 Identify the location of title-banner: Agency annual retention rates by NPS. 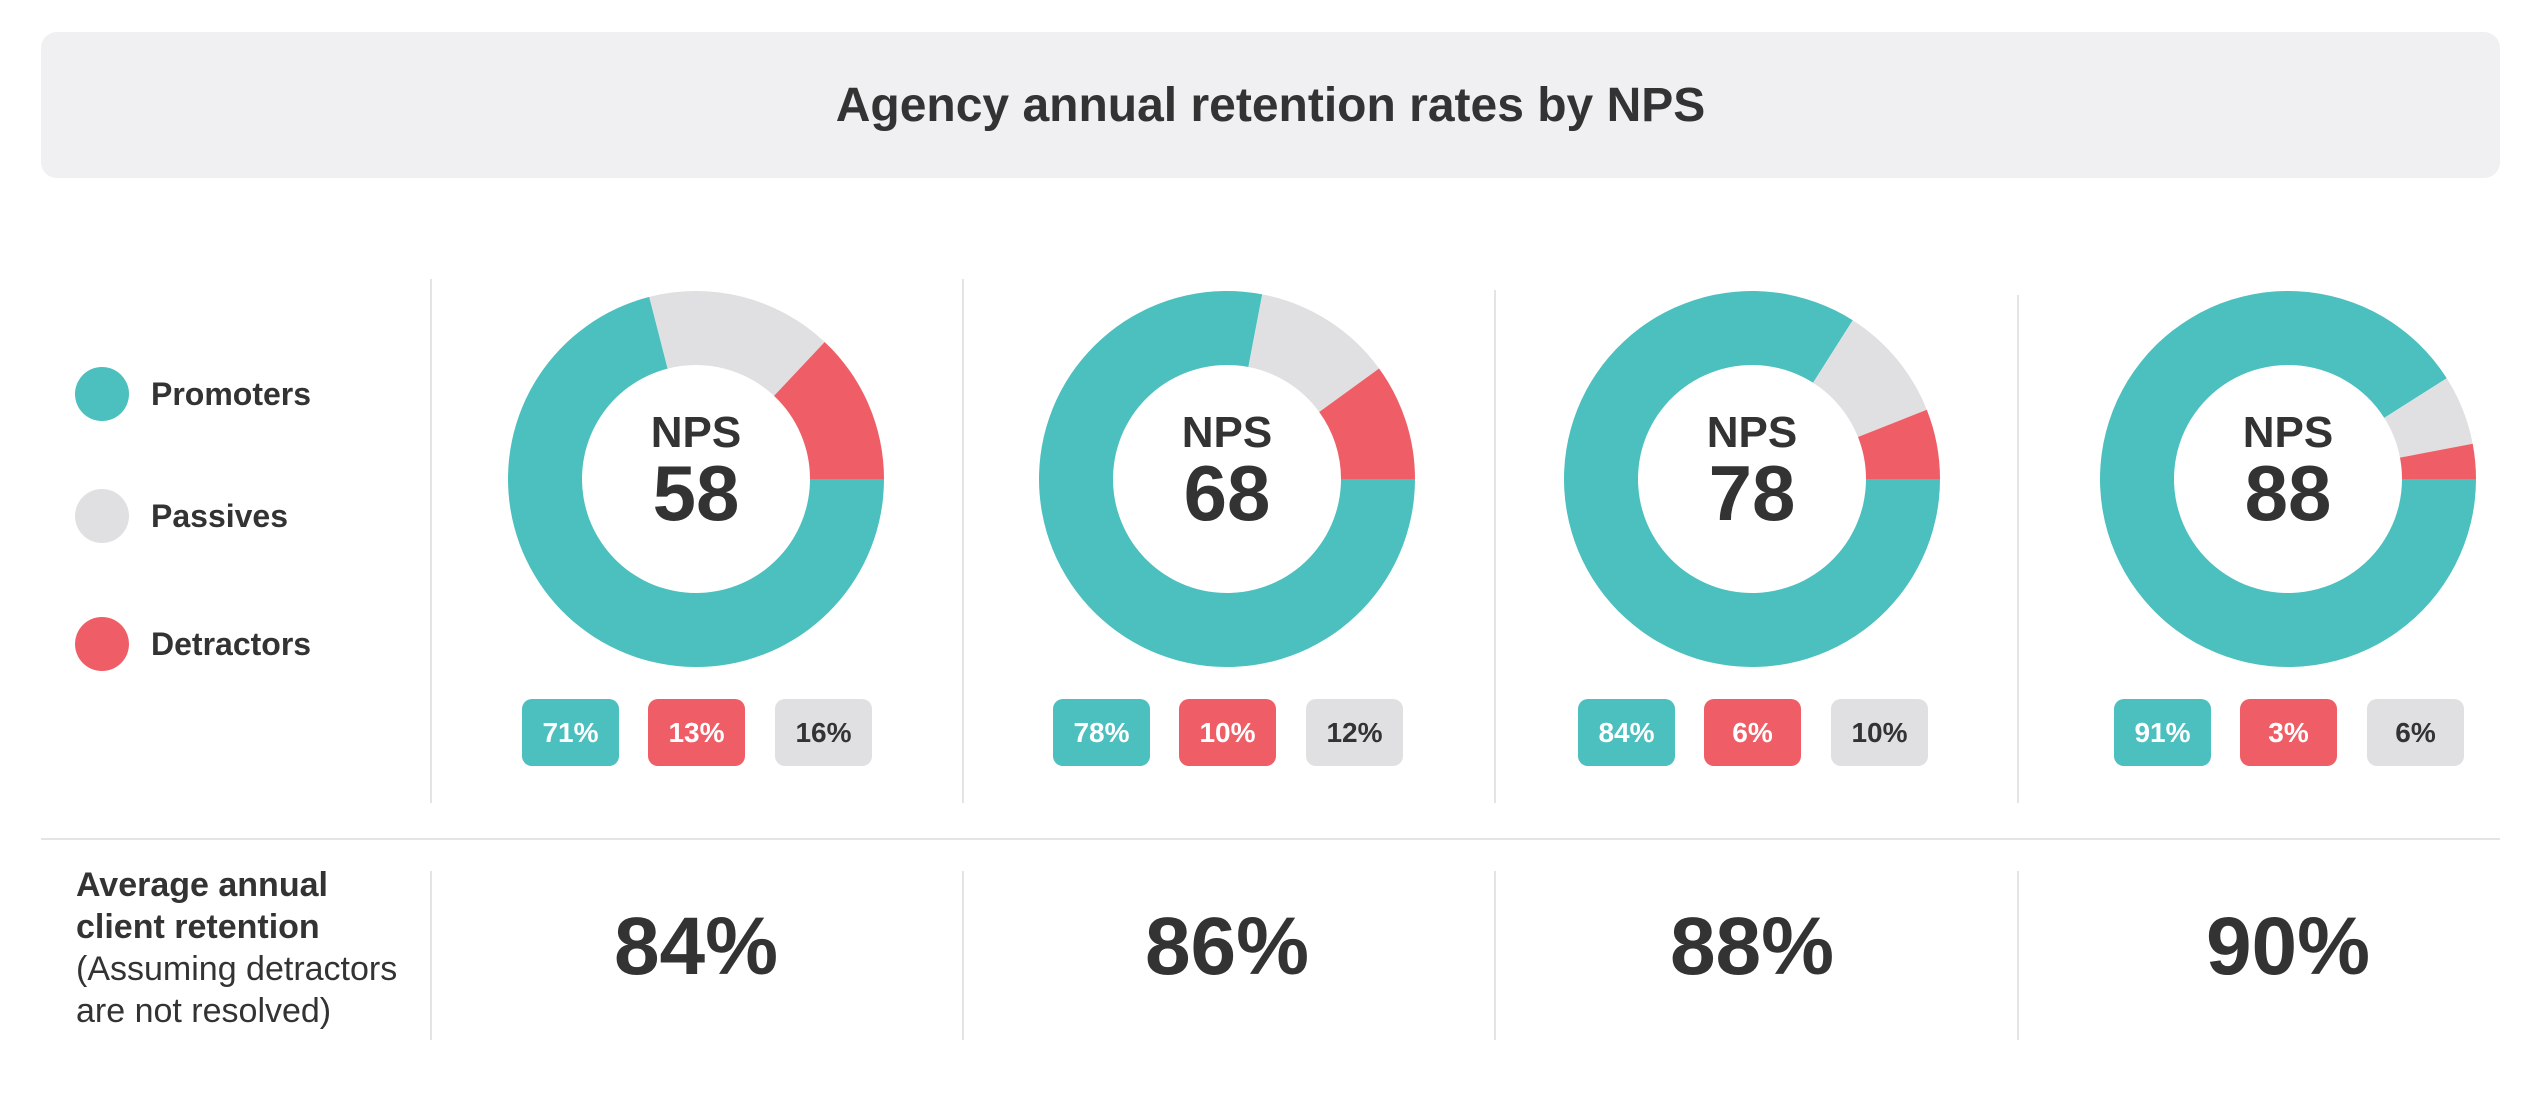
(1270, 105).